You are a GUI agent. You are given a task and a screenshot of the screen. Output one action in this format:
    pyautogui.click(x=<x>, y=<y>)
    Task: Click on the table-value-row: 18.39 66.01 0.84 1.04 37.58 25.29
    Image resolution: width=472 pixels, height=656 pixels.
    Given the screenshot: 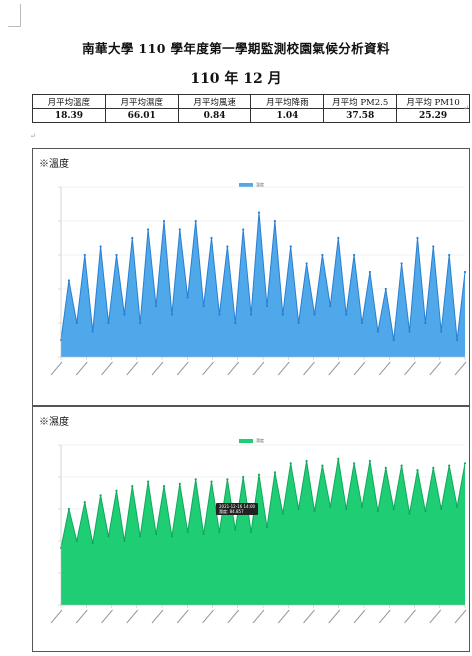 What is the action you would take?
    pyautogui.click(x=251, y=115)
    